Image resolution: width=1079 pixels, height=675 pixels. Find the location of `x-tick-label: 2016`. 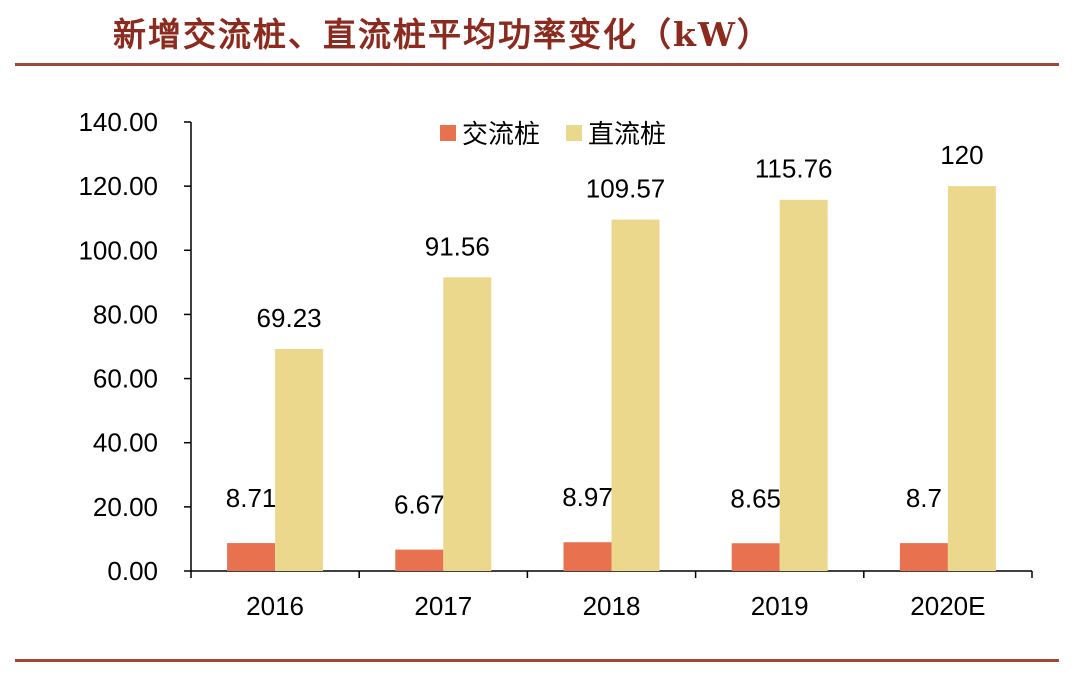

x-tick-label: 2016 is located at coordinates (275, 606).